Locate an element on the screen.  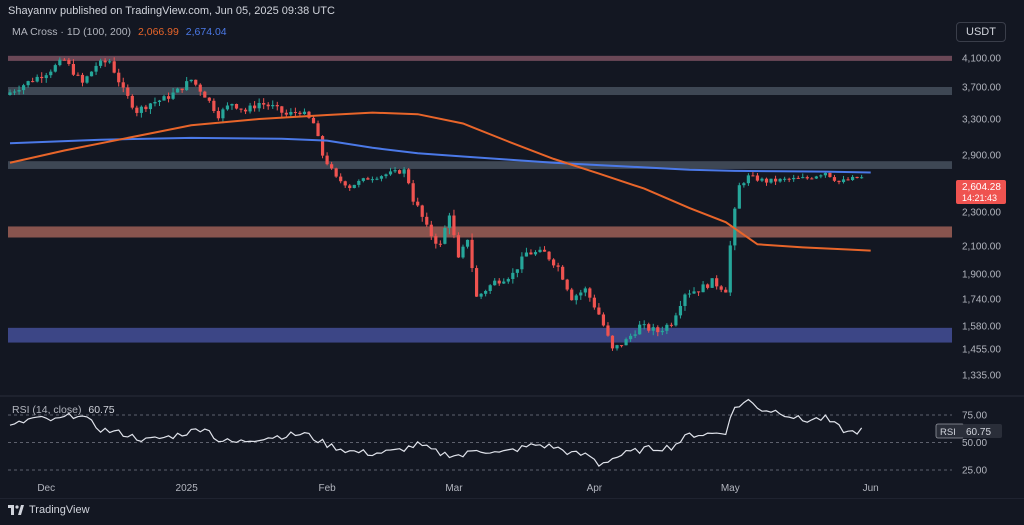
time-tick-label: Apr is located at coordinates (595, 488).